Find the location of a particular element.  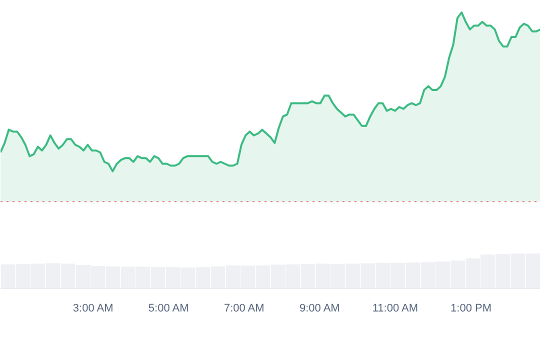

x-tick-label: 5:00 AM is located at coordinates (168, 308).